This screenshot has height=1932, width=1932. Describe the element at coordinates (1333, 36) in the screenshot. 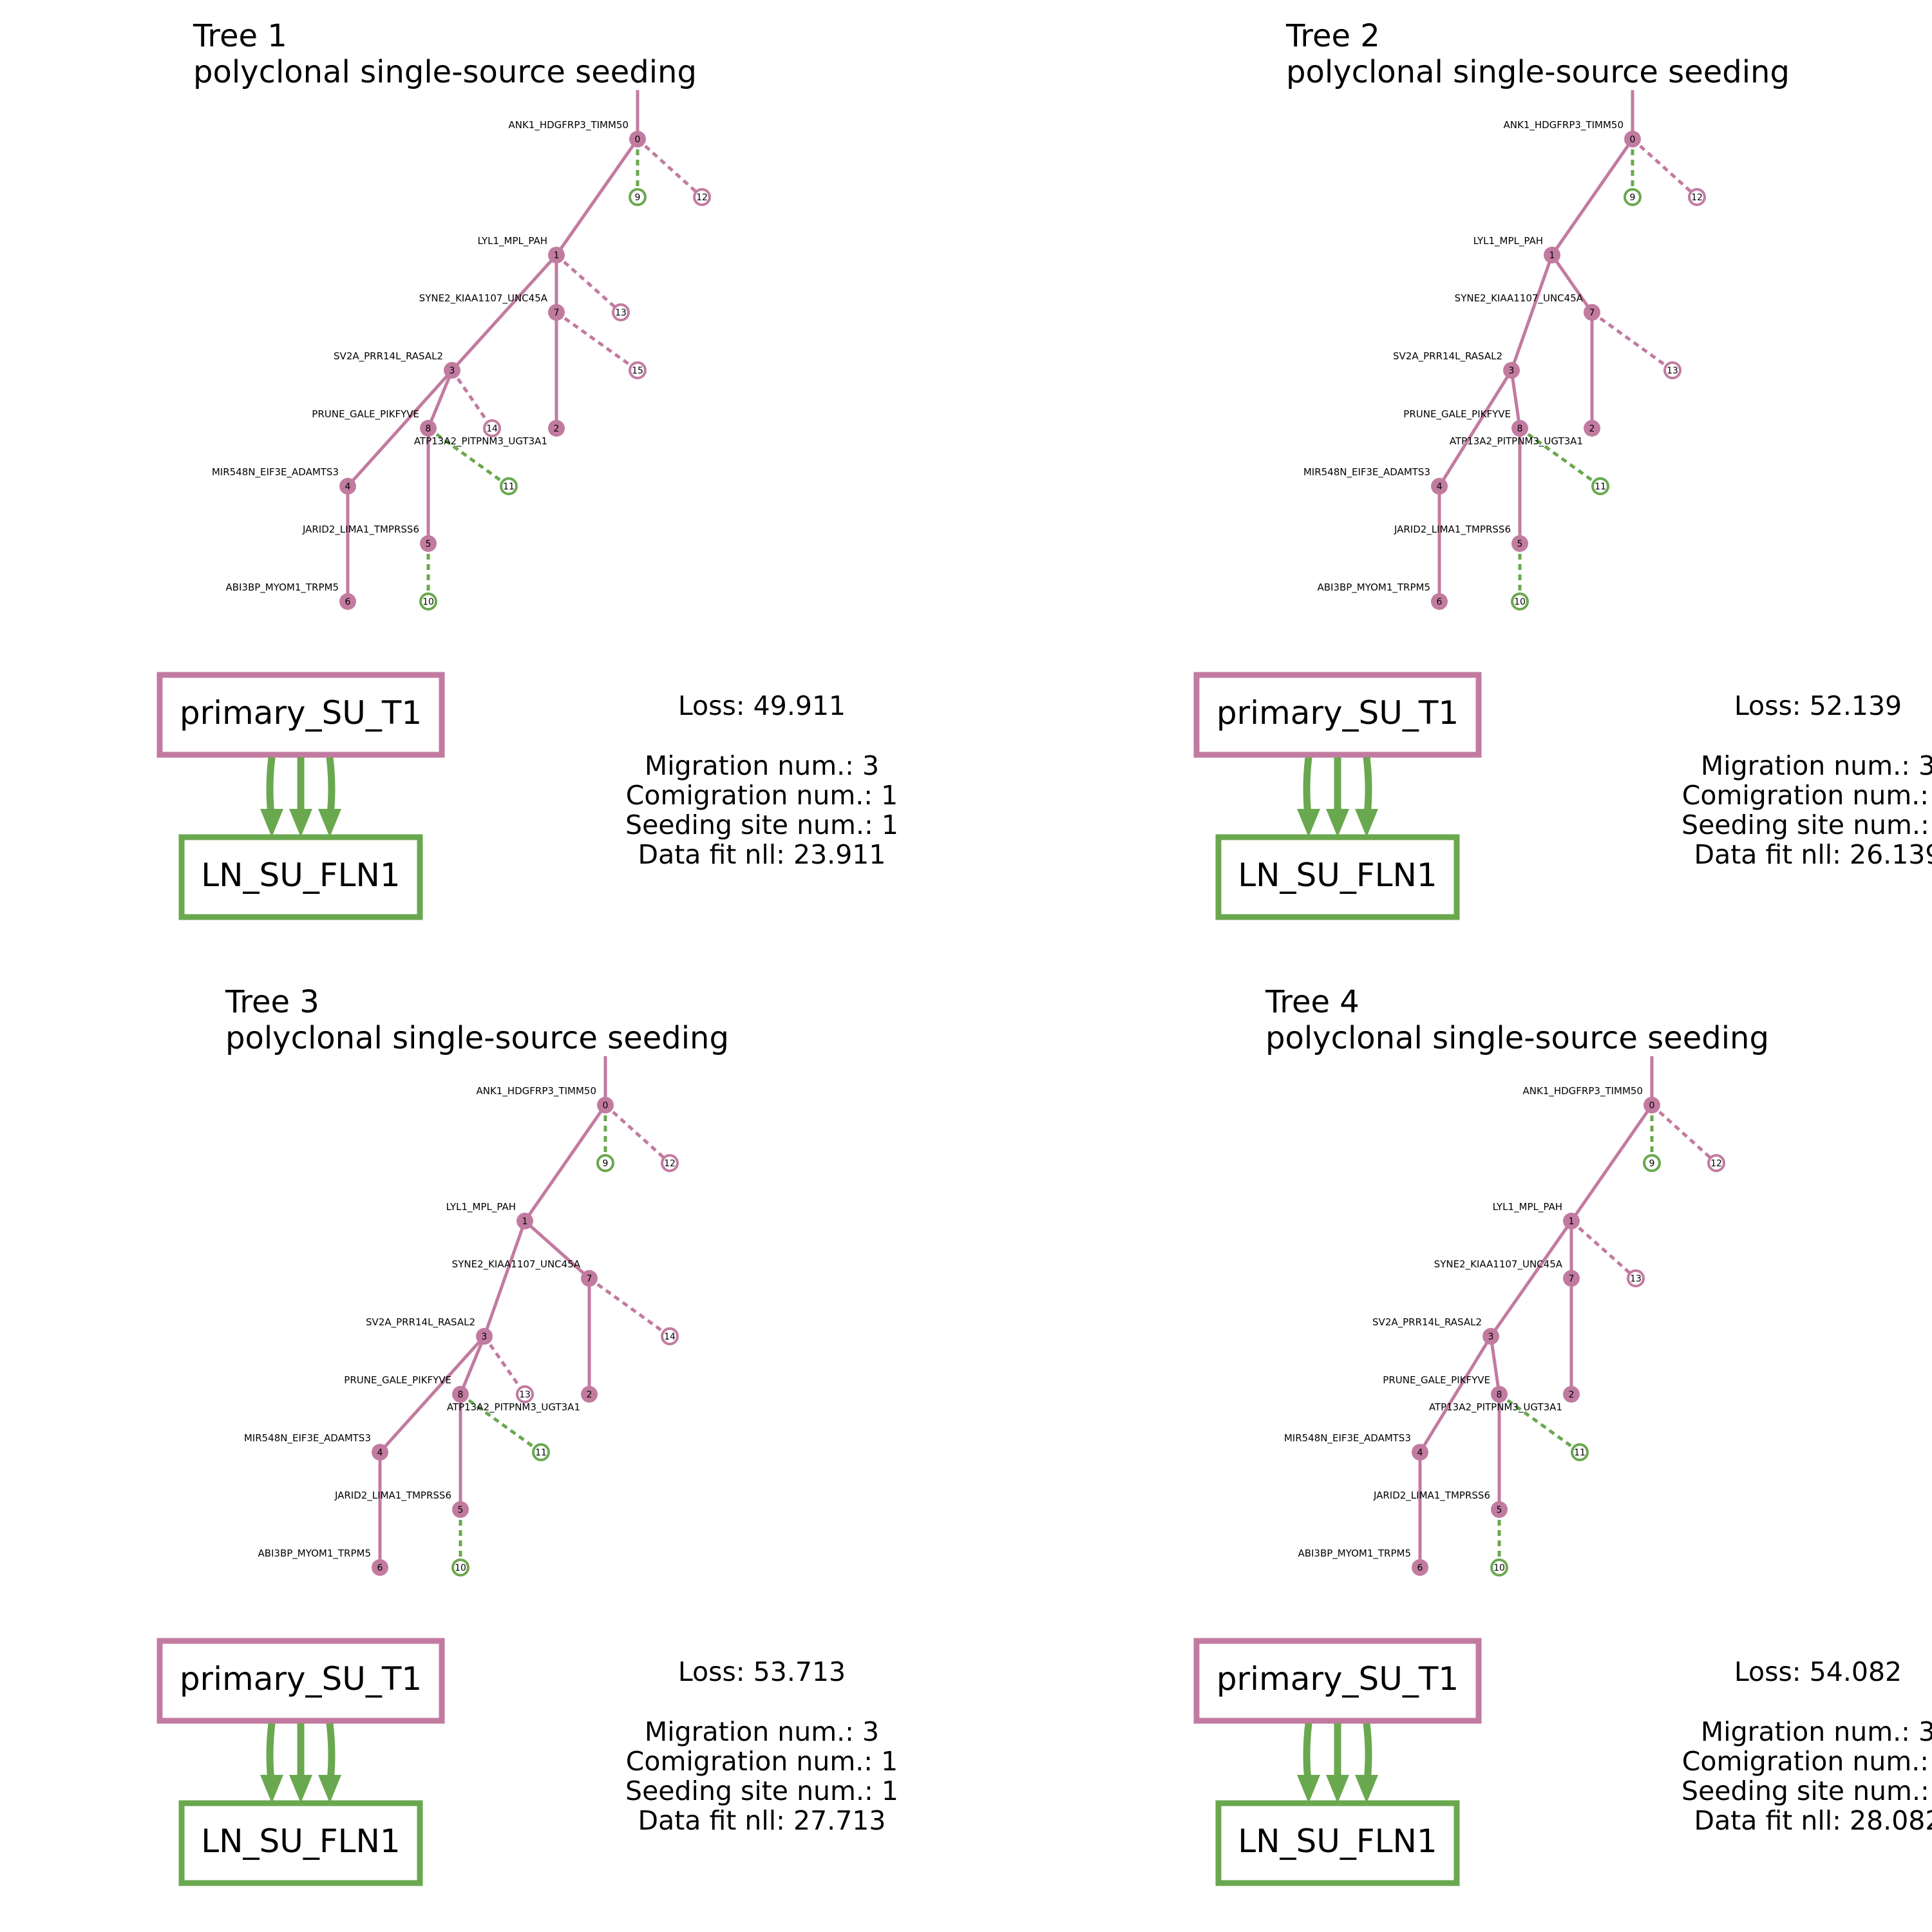

I see `tree-title: Tree 2` at that location.